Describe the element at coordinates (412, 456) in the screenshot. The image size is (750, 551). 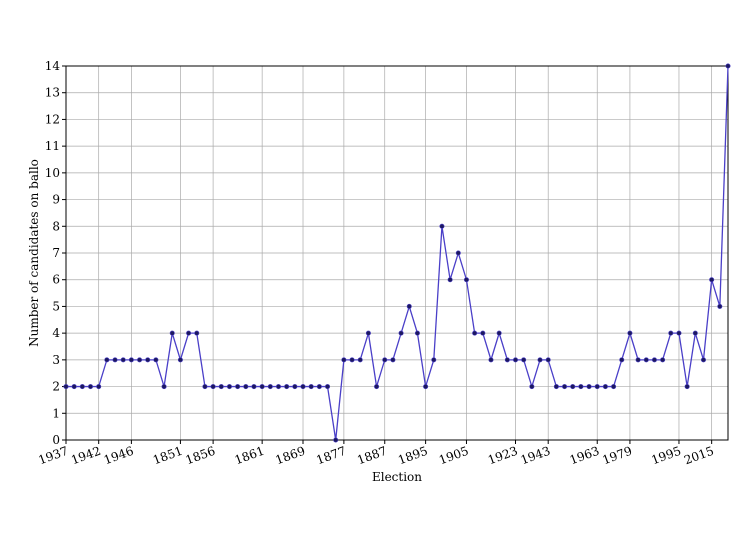
I see `x-tick-label: 1895` at that location.